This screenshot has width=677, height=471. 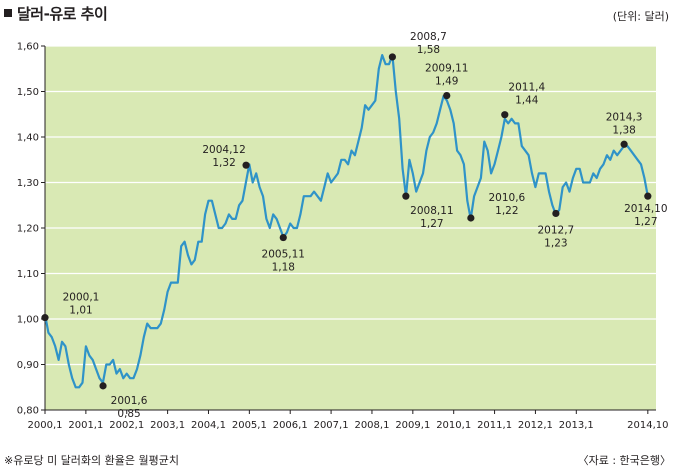 I want to click on annotation-date: 2008,11, so click(x=431, y=211).